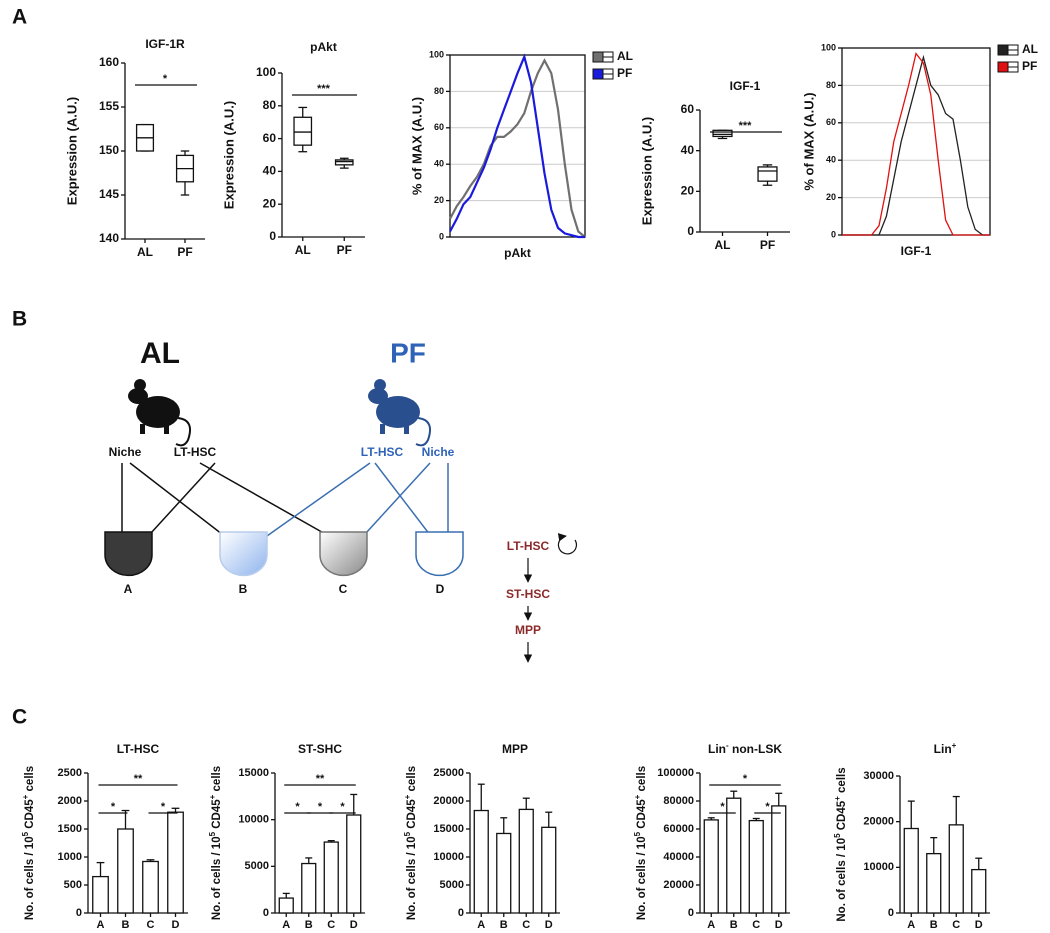 The width and height of the screenshot is (1050, 933). I want to click on source-label: LT-HSC, so click(195, 452).